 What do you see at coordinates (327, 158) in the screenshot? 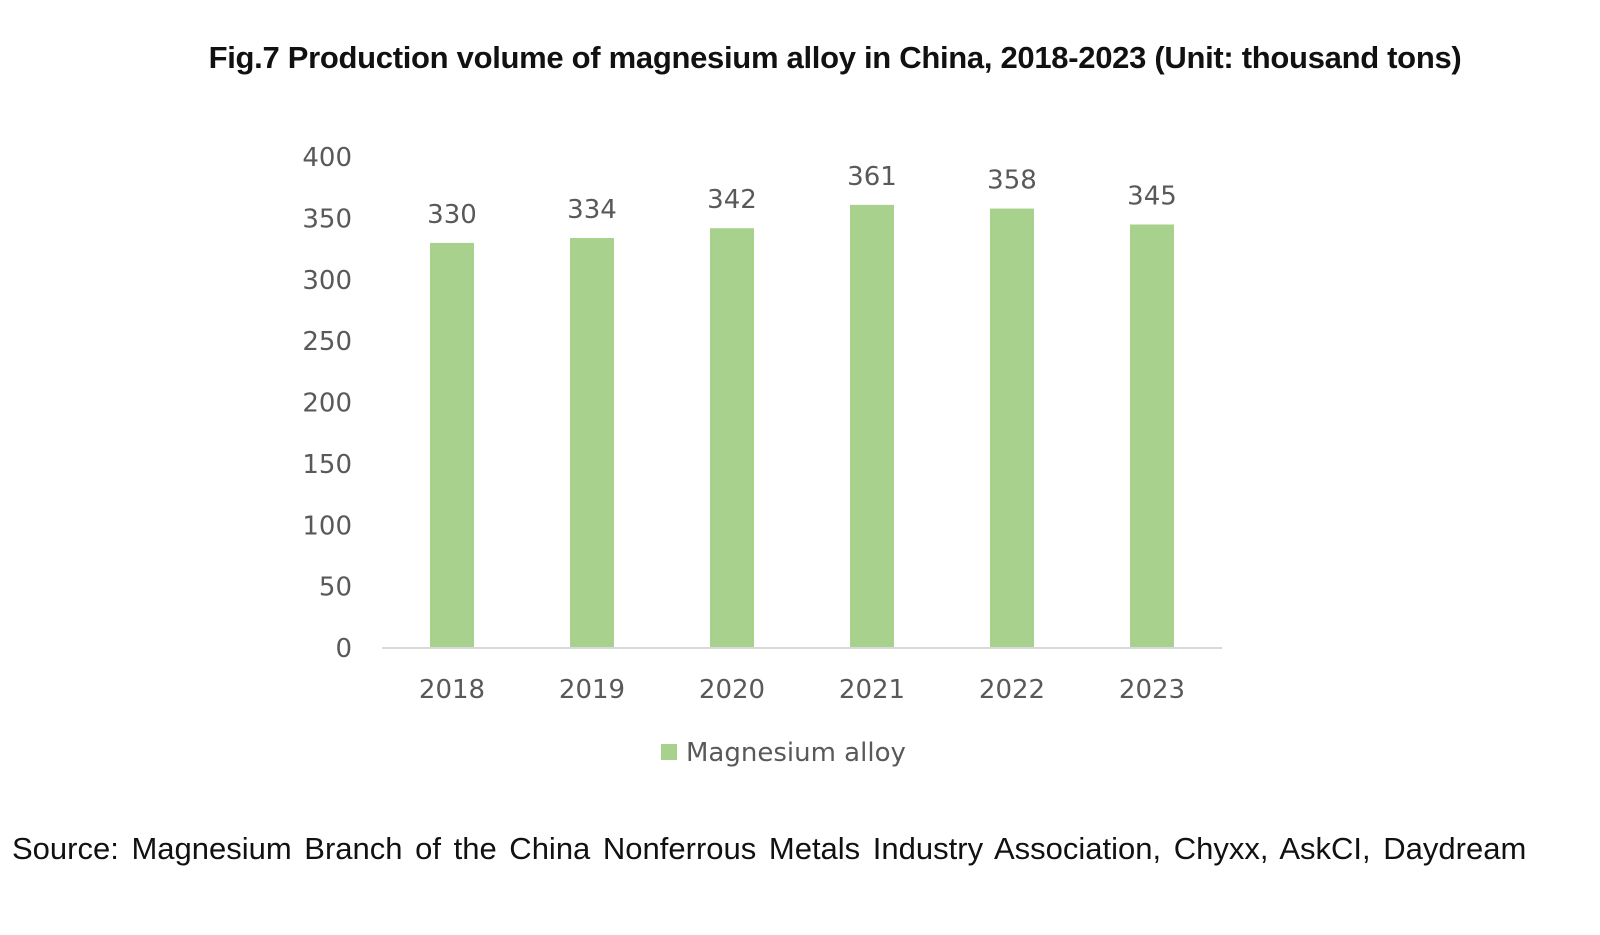
I see `y-tick-label: 400` at bounding box center [327, 158].